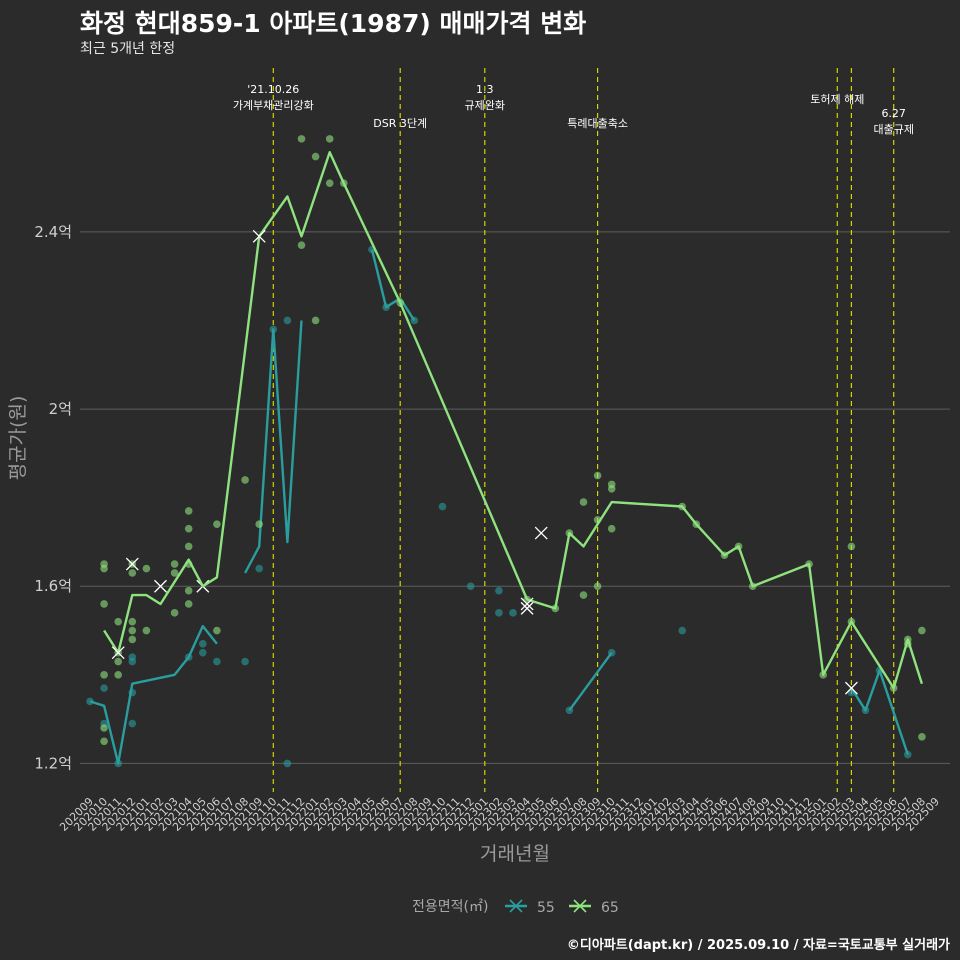 Image resolution: width=960 pixels, height=960 pixels. I want to click on legend-items: 55 65, so click(562, 907).